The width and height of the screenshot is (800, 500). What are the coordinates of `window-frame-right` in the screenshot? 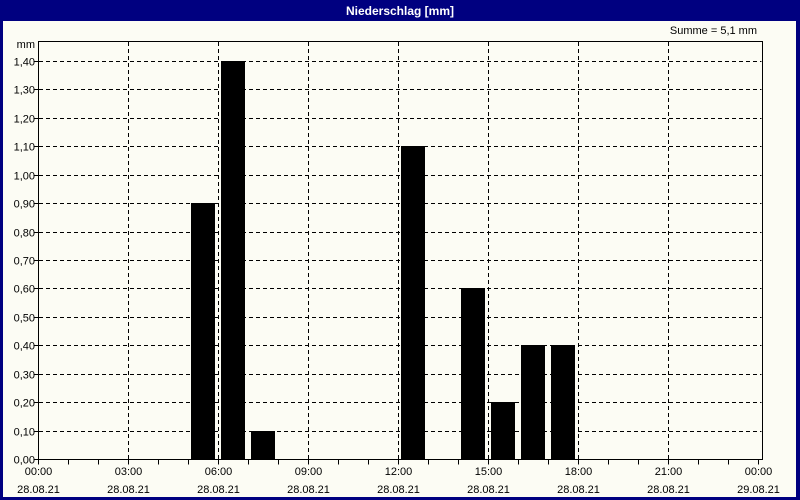 It's located at (798, 250).